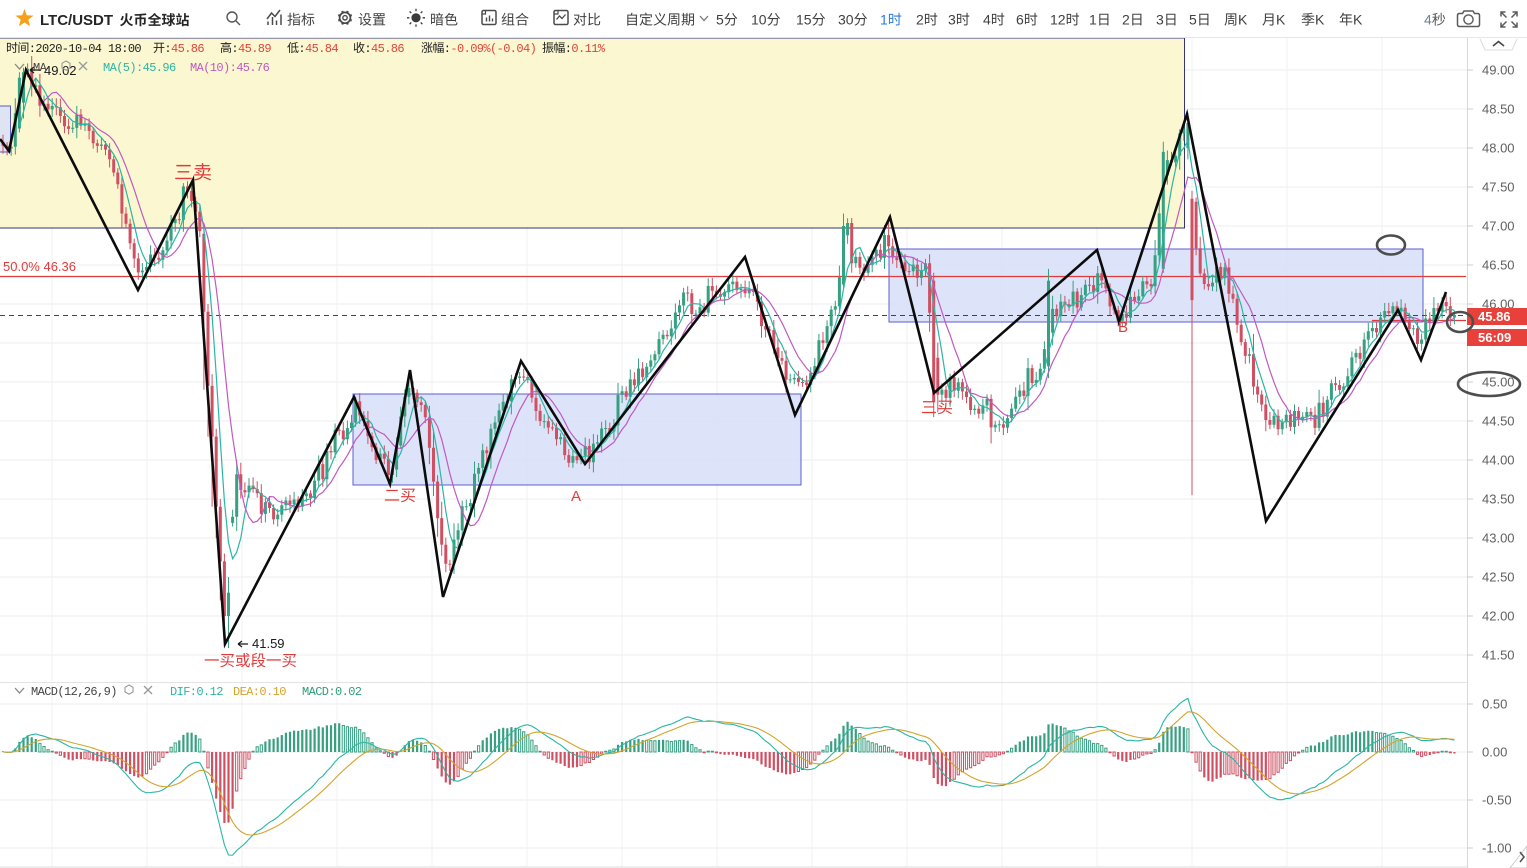 This screenshot has height=868, width=1527. I want to click on svg-text: 0.11%, so click(588, 49).